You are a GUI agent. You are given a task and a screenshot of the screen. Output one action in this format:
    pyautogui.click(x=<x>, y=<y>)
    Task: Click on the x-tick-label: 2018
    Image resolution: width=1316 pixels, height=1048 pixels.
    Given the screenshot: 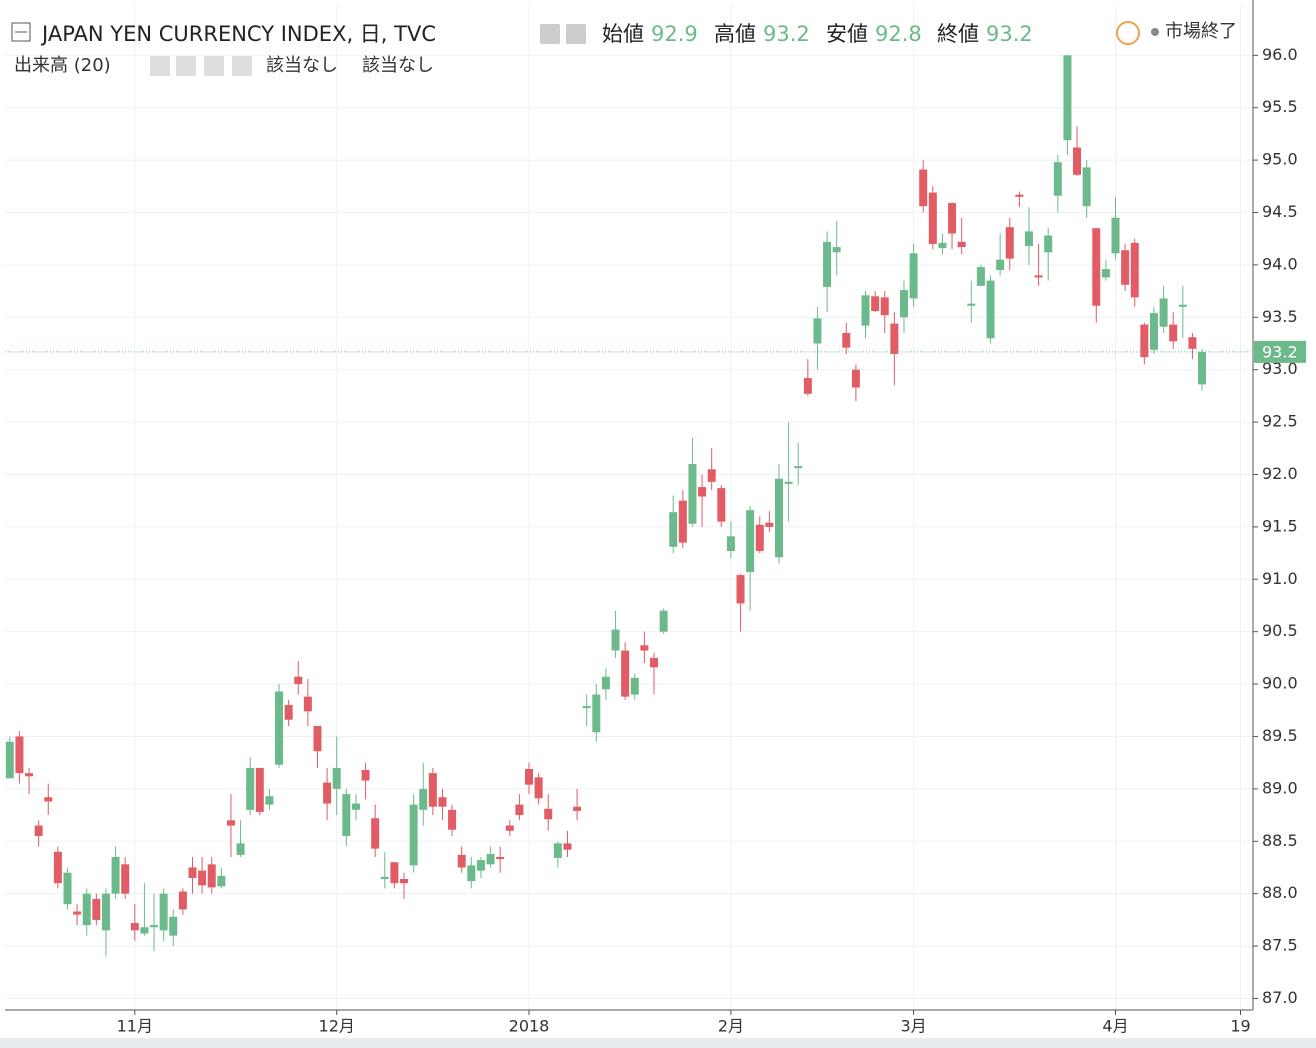 What is the action you would take?
    pyautogui.click(x=529, y=1026)
    